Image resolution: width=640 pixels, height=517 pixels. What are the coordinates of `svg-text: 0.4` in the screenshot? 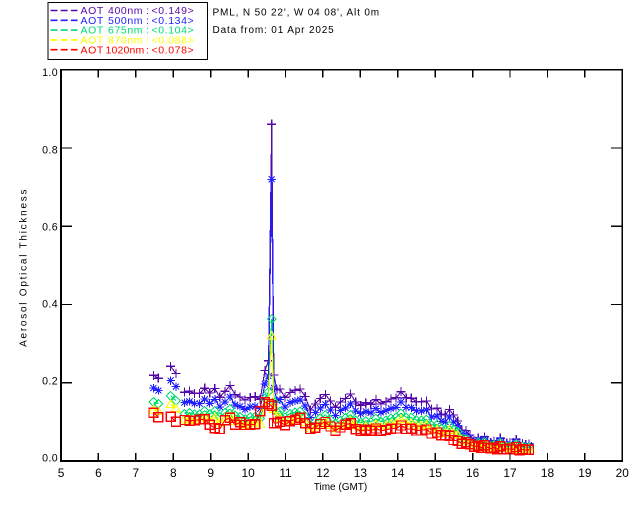 It's located at (50, 305).